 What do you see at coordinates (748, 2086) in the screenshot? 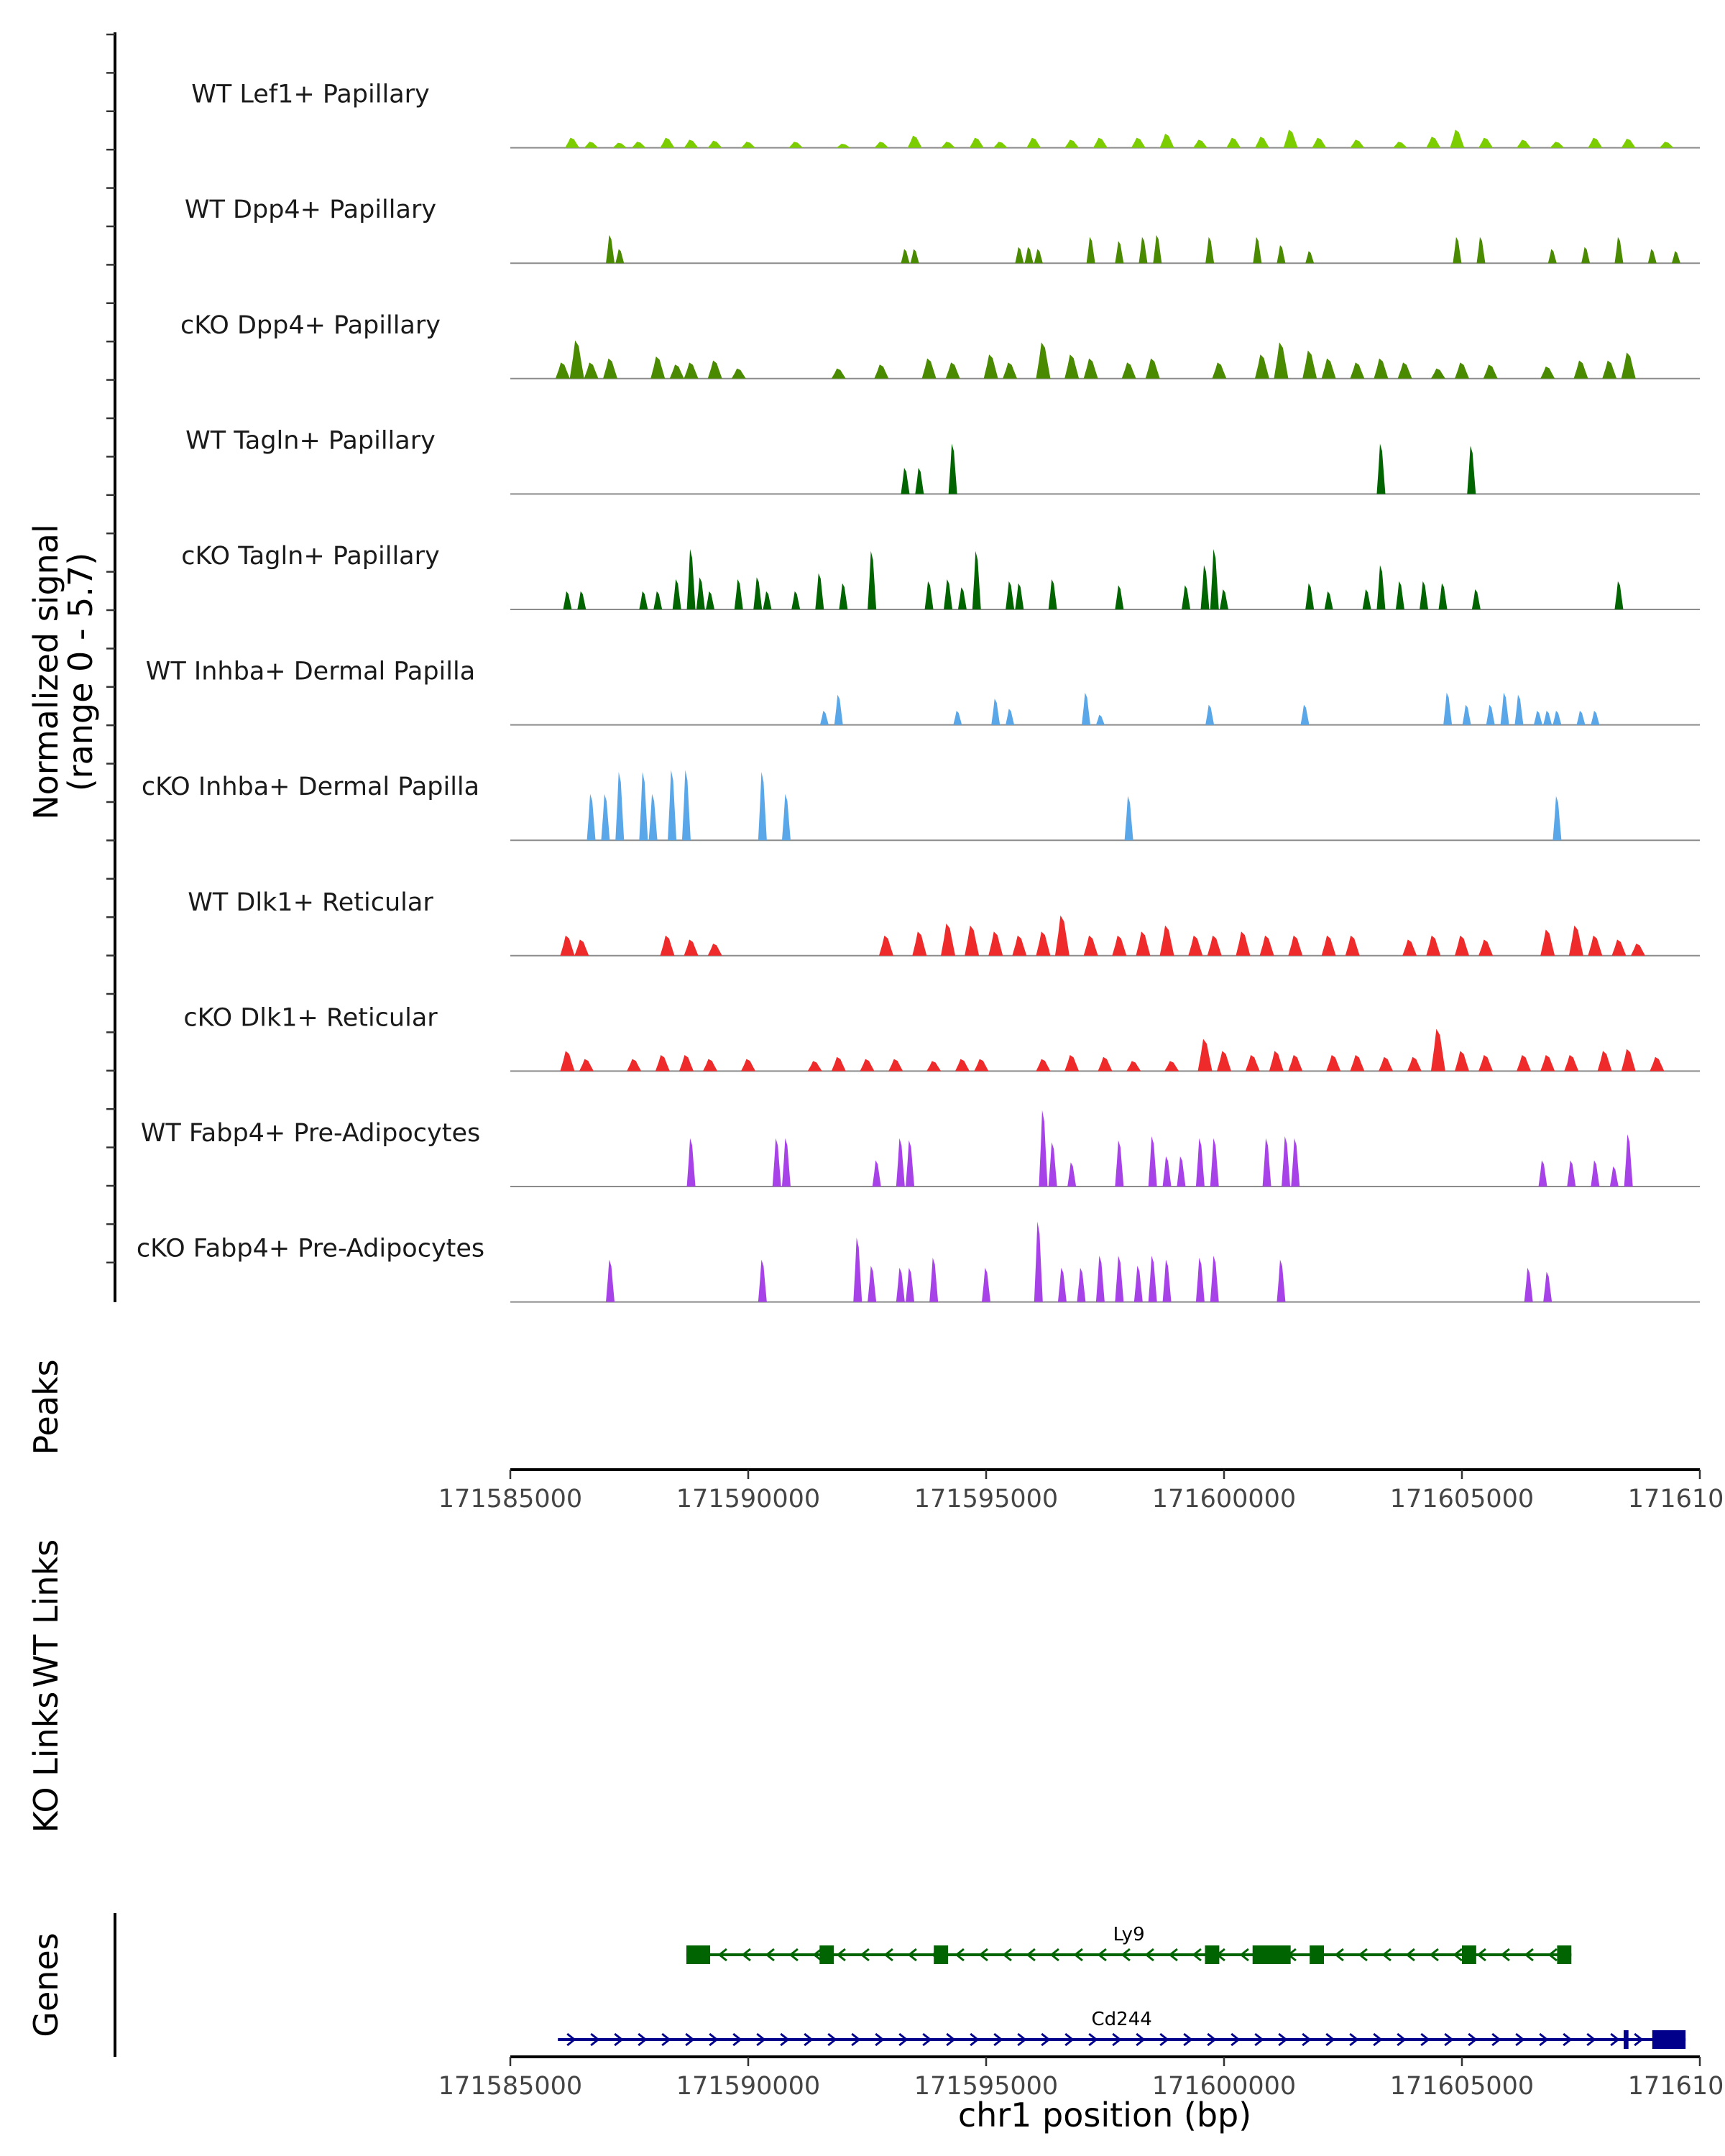
I see `axis-tick-label: 171590000` at bounding box center [748, 2086].